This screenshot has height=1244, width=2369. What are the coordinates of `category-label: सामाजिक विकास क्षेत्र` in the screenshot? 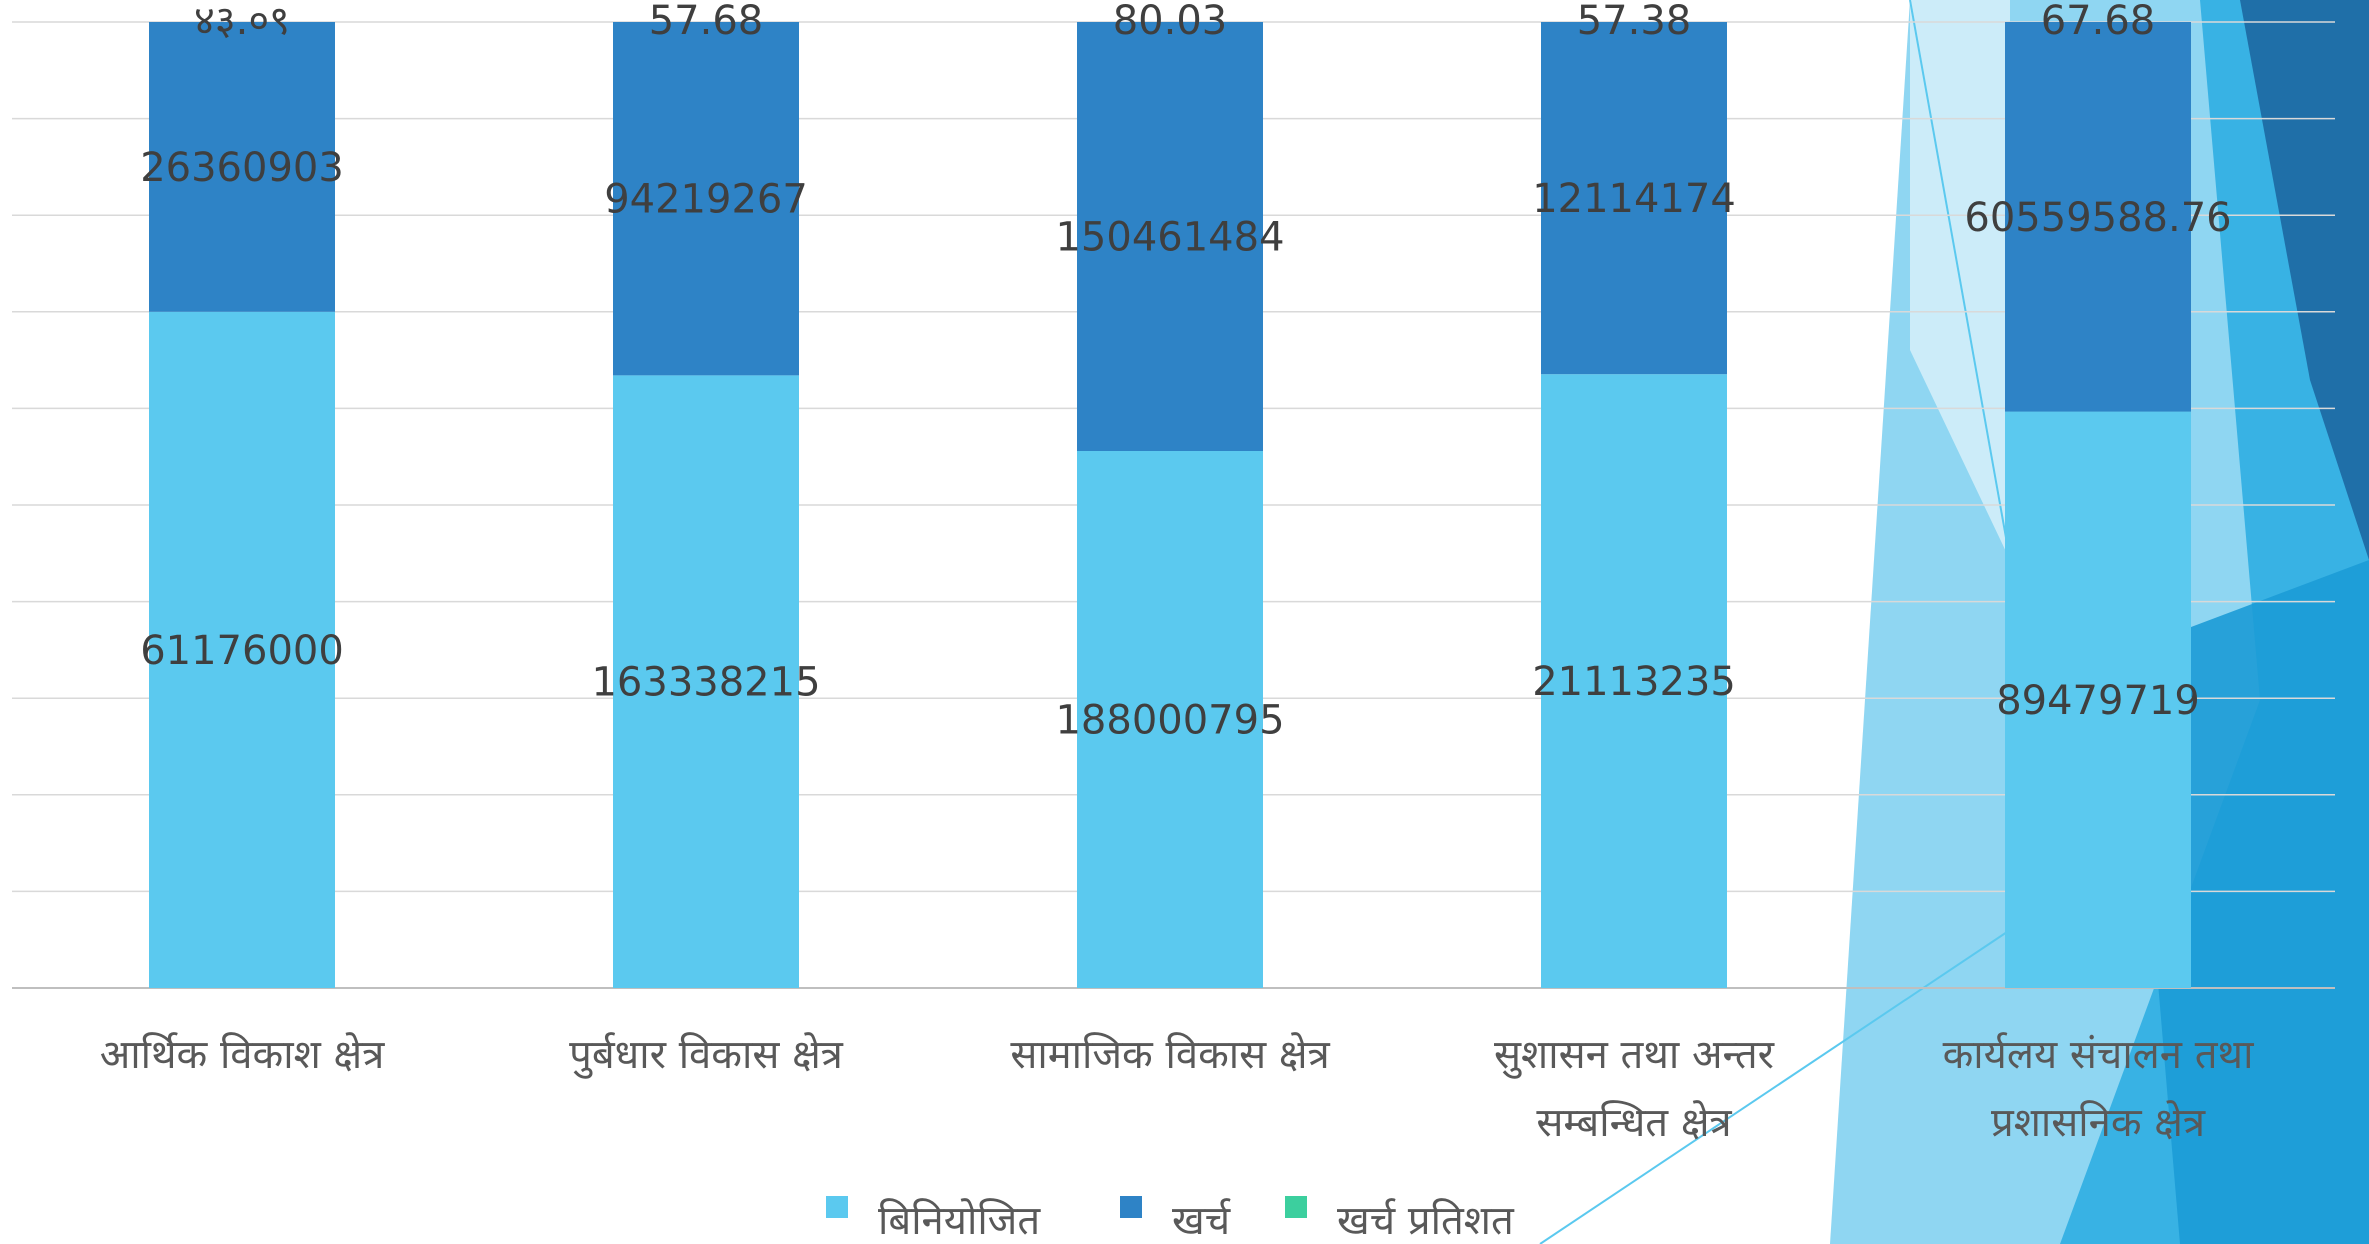 It's located at (1170, 1055).